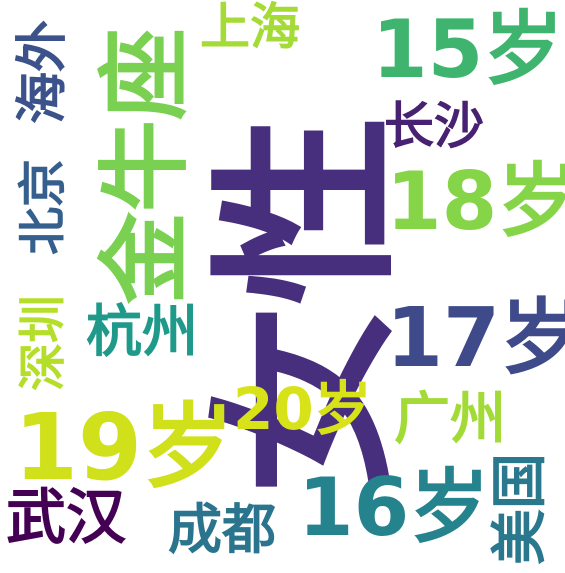 The width and height of the screenshot is (565, 573). What do you see at coordinates (450, 419) in the screenshot?
I see `word-guangzhou: 广州` at bounding box center [450, 419].